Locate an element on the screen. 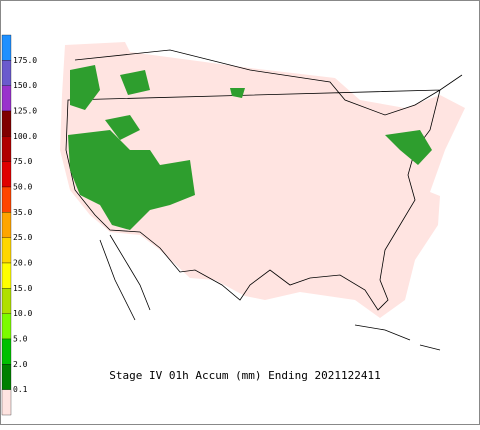  legend-label: 150.0 is located at coordinates (25, 85).